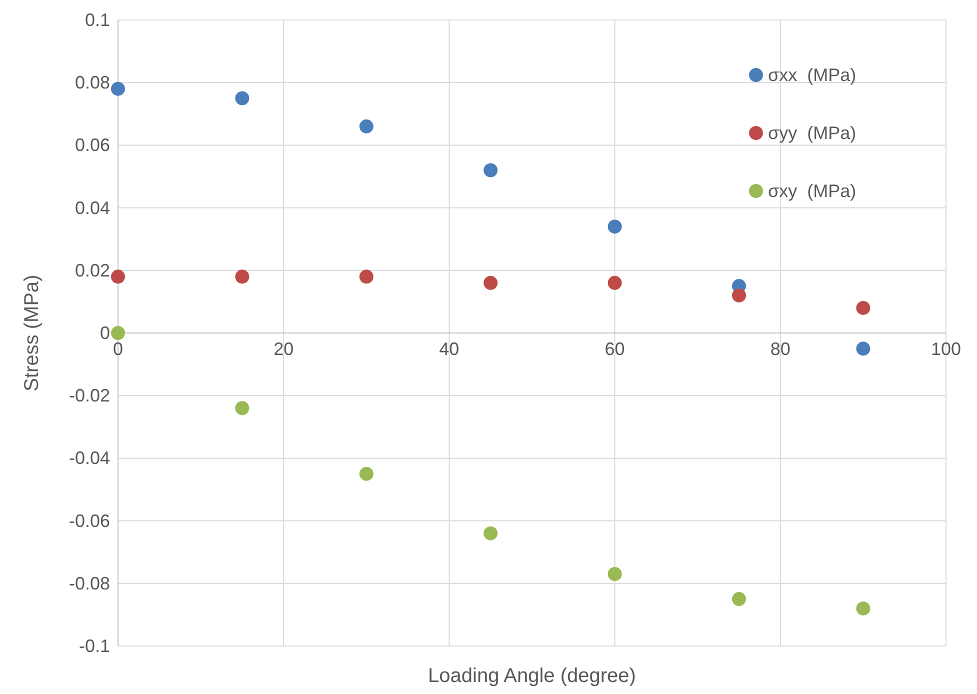 The image size is (977, 694). What do you see at coordinates (89, 583) in the screenshot?
I see `y-tick-label: -0.08` at bounding box center [89, 583].